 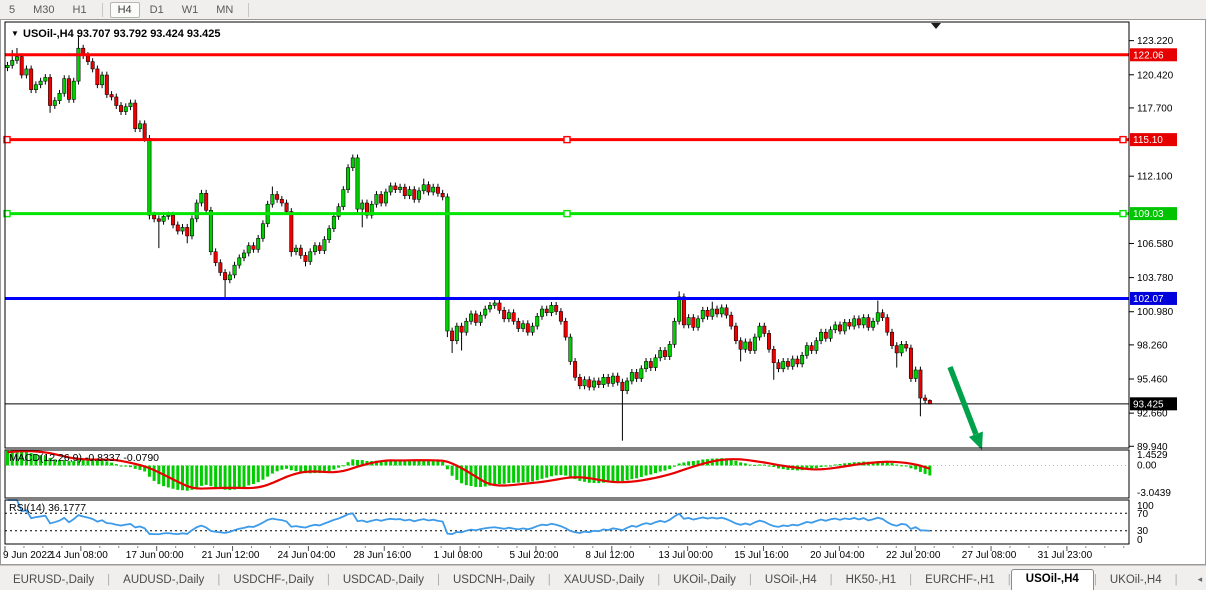 What do you see at coordinates (84, 458) in the screenshot?
I see `macd-label: MACD(12,26,9) -0.8337 -0.0790` at bounding box center [84, 458].